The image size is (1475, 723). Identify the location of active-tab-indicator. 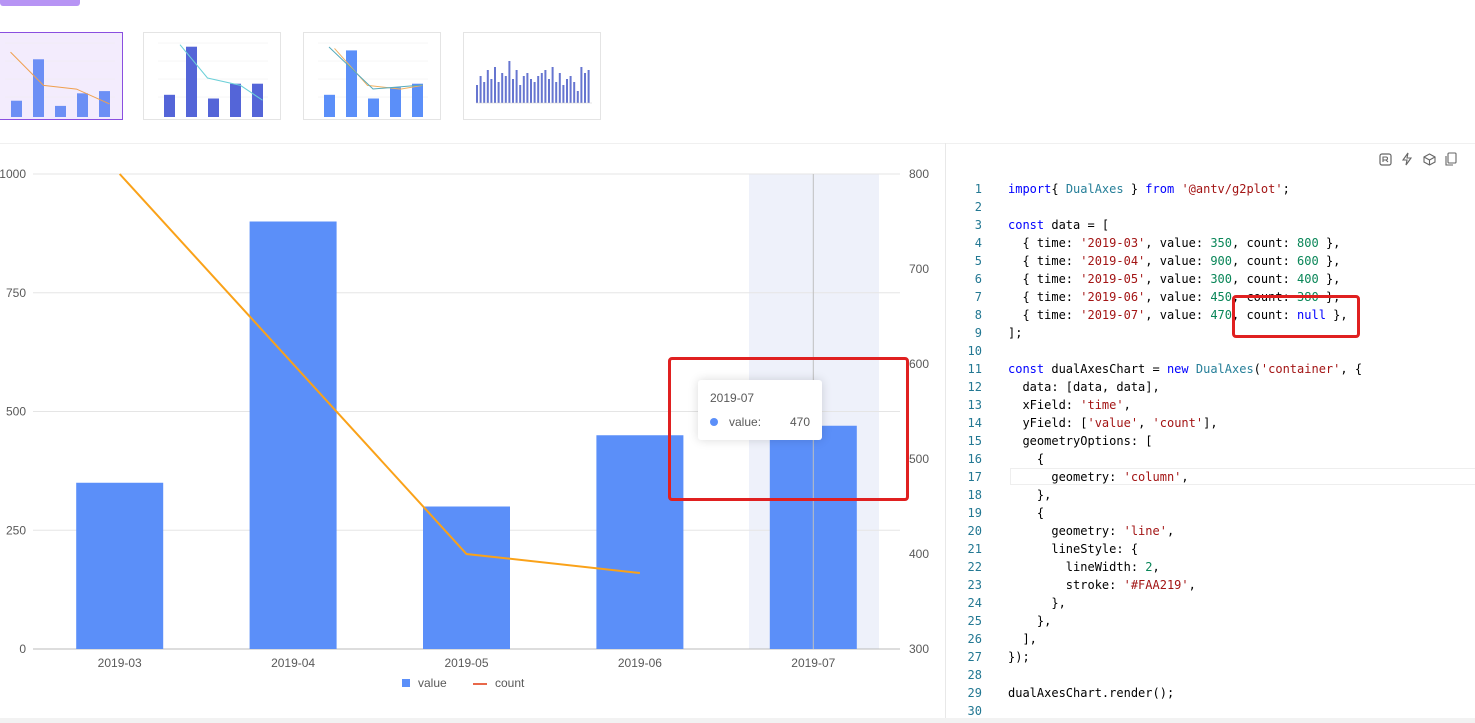
(40, 3).